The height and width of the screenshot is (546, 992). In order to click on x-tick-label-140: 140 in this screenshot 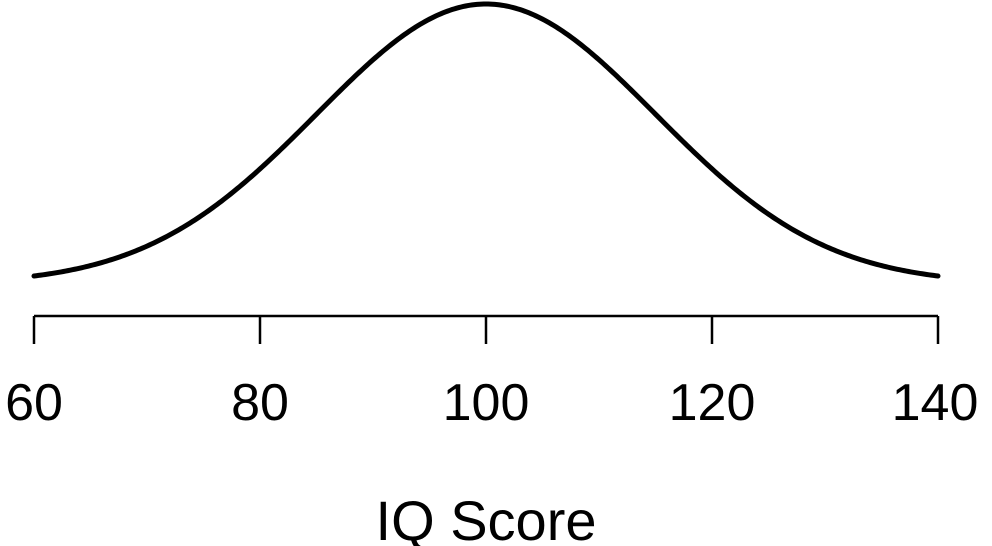, I will do `click(935, 403)`.